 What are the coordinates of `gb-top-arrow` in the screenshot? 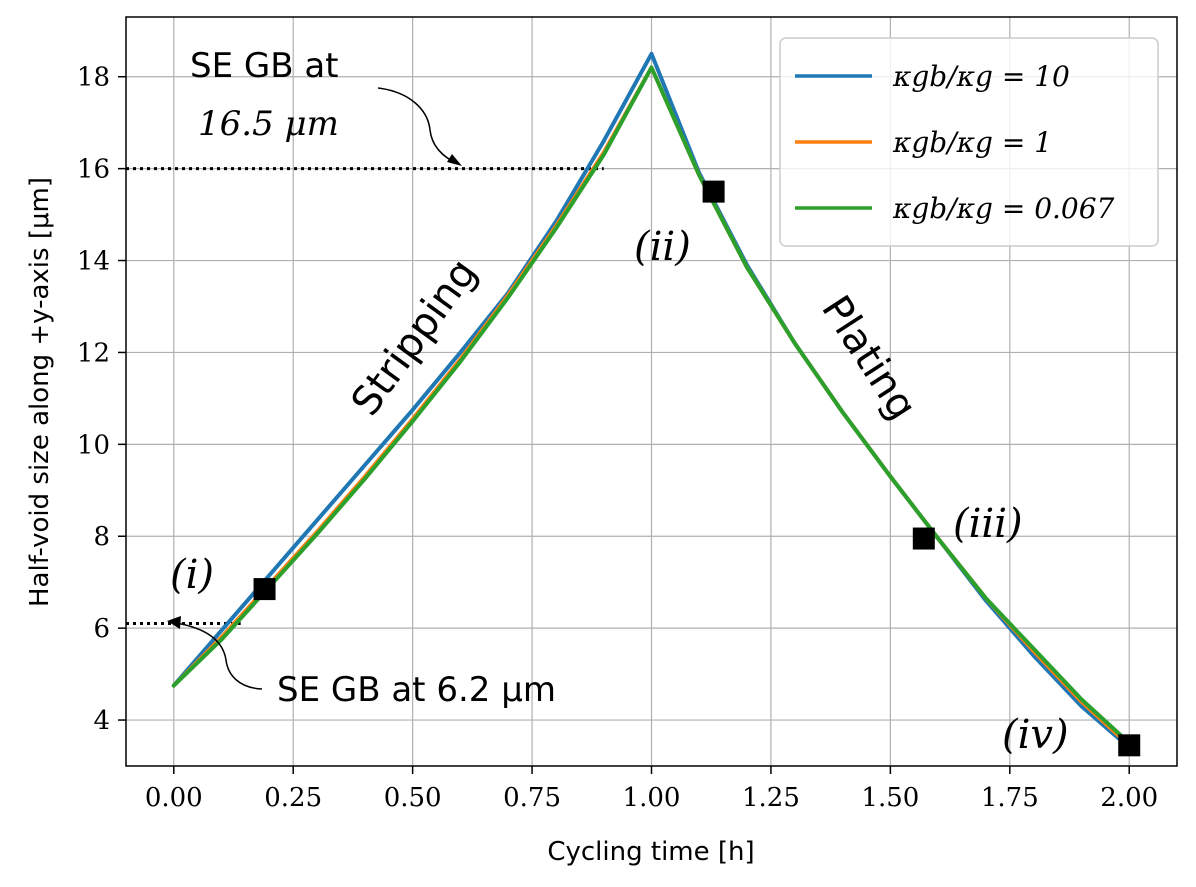 It's located at (418, 126).